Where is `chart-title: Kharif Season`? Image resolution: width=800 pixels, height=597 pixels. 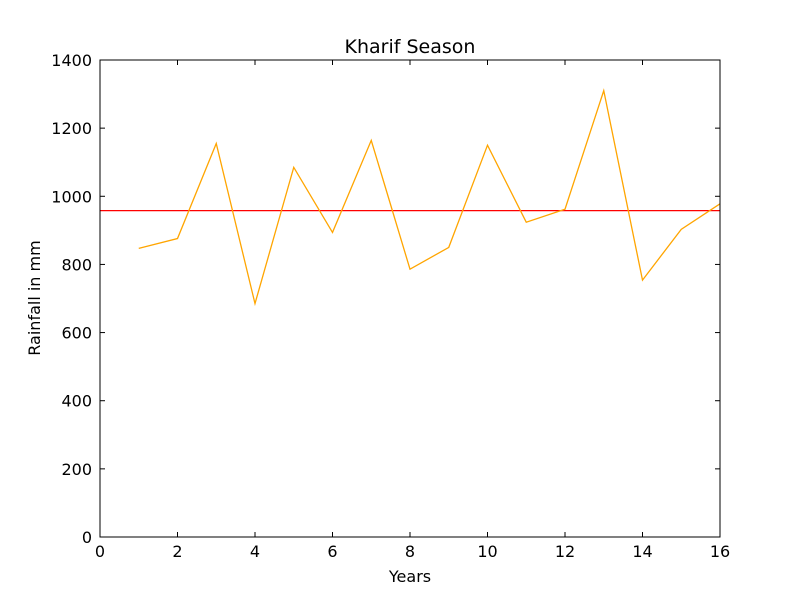 chart-title: Kharif Season is located at coordinates (410, 47).